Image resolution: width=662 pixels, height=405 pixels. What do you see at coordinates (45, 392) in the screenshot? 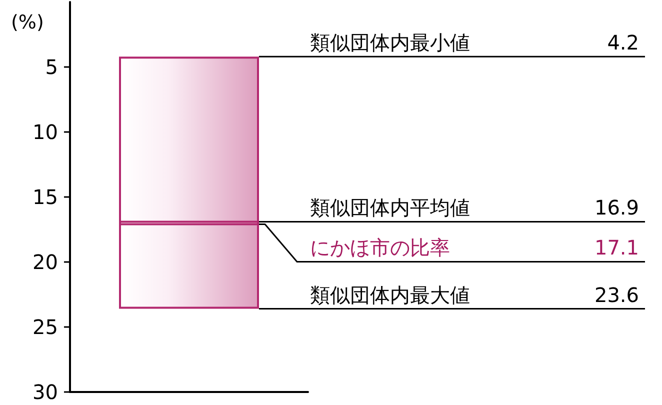
I see `y-tick-label: 30` at bounding box center [45, 392].